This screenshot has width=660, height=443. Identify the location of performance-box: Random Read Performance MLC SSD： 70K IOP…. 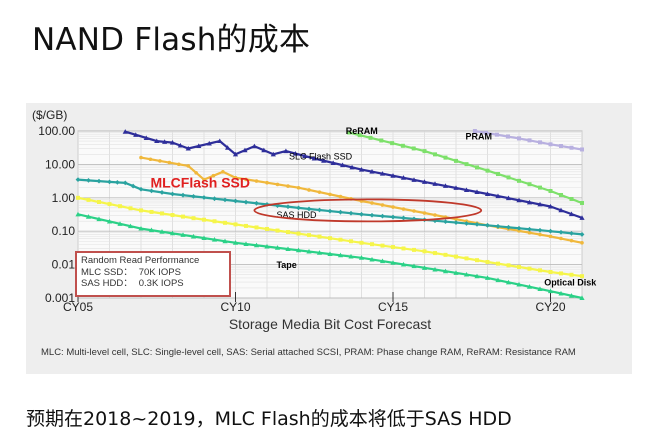
(153, 274).